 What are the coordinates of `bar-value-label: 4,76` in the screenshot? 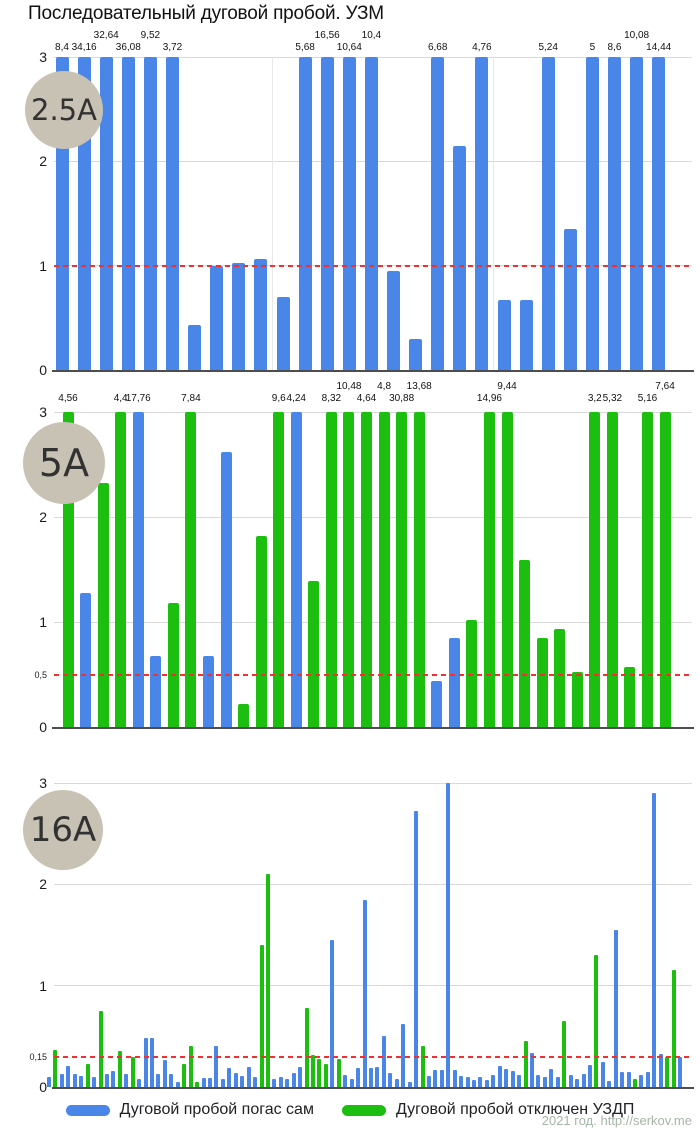 It's located at (482, 47).